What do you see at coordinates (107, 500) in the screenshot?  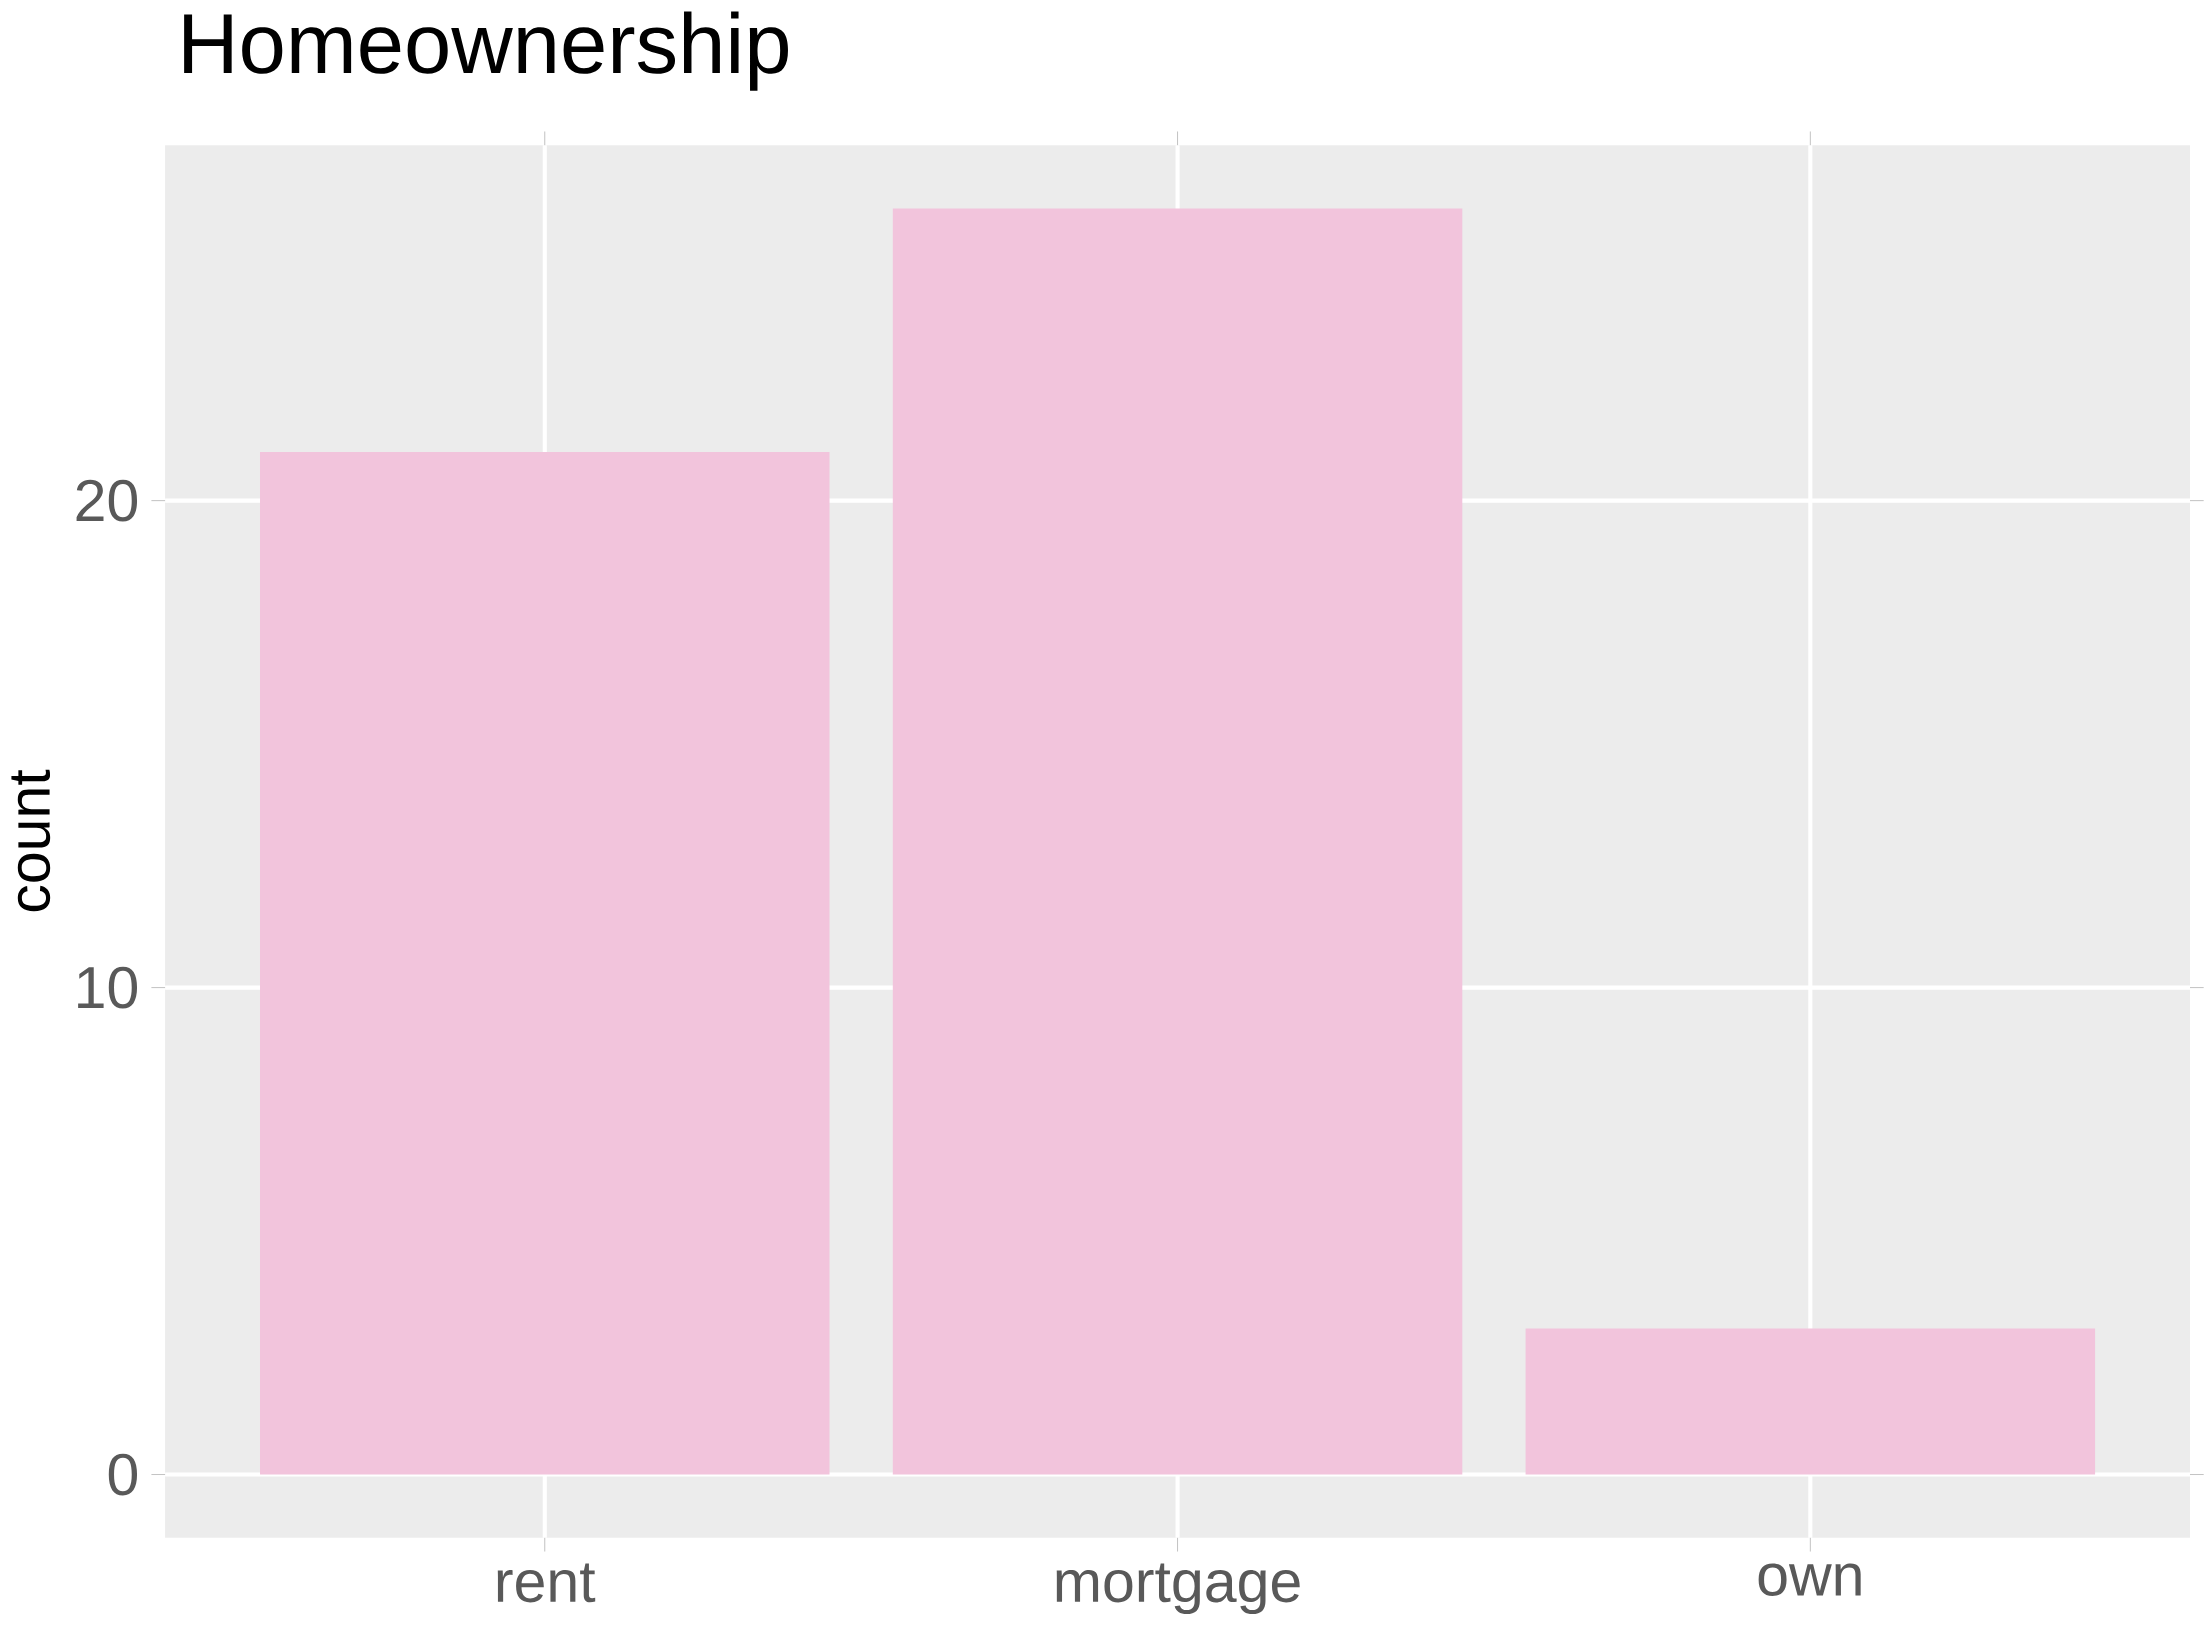 I see `y-tick-label: 20` at bounding box center [107, 500].